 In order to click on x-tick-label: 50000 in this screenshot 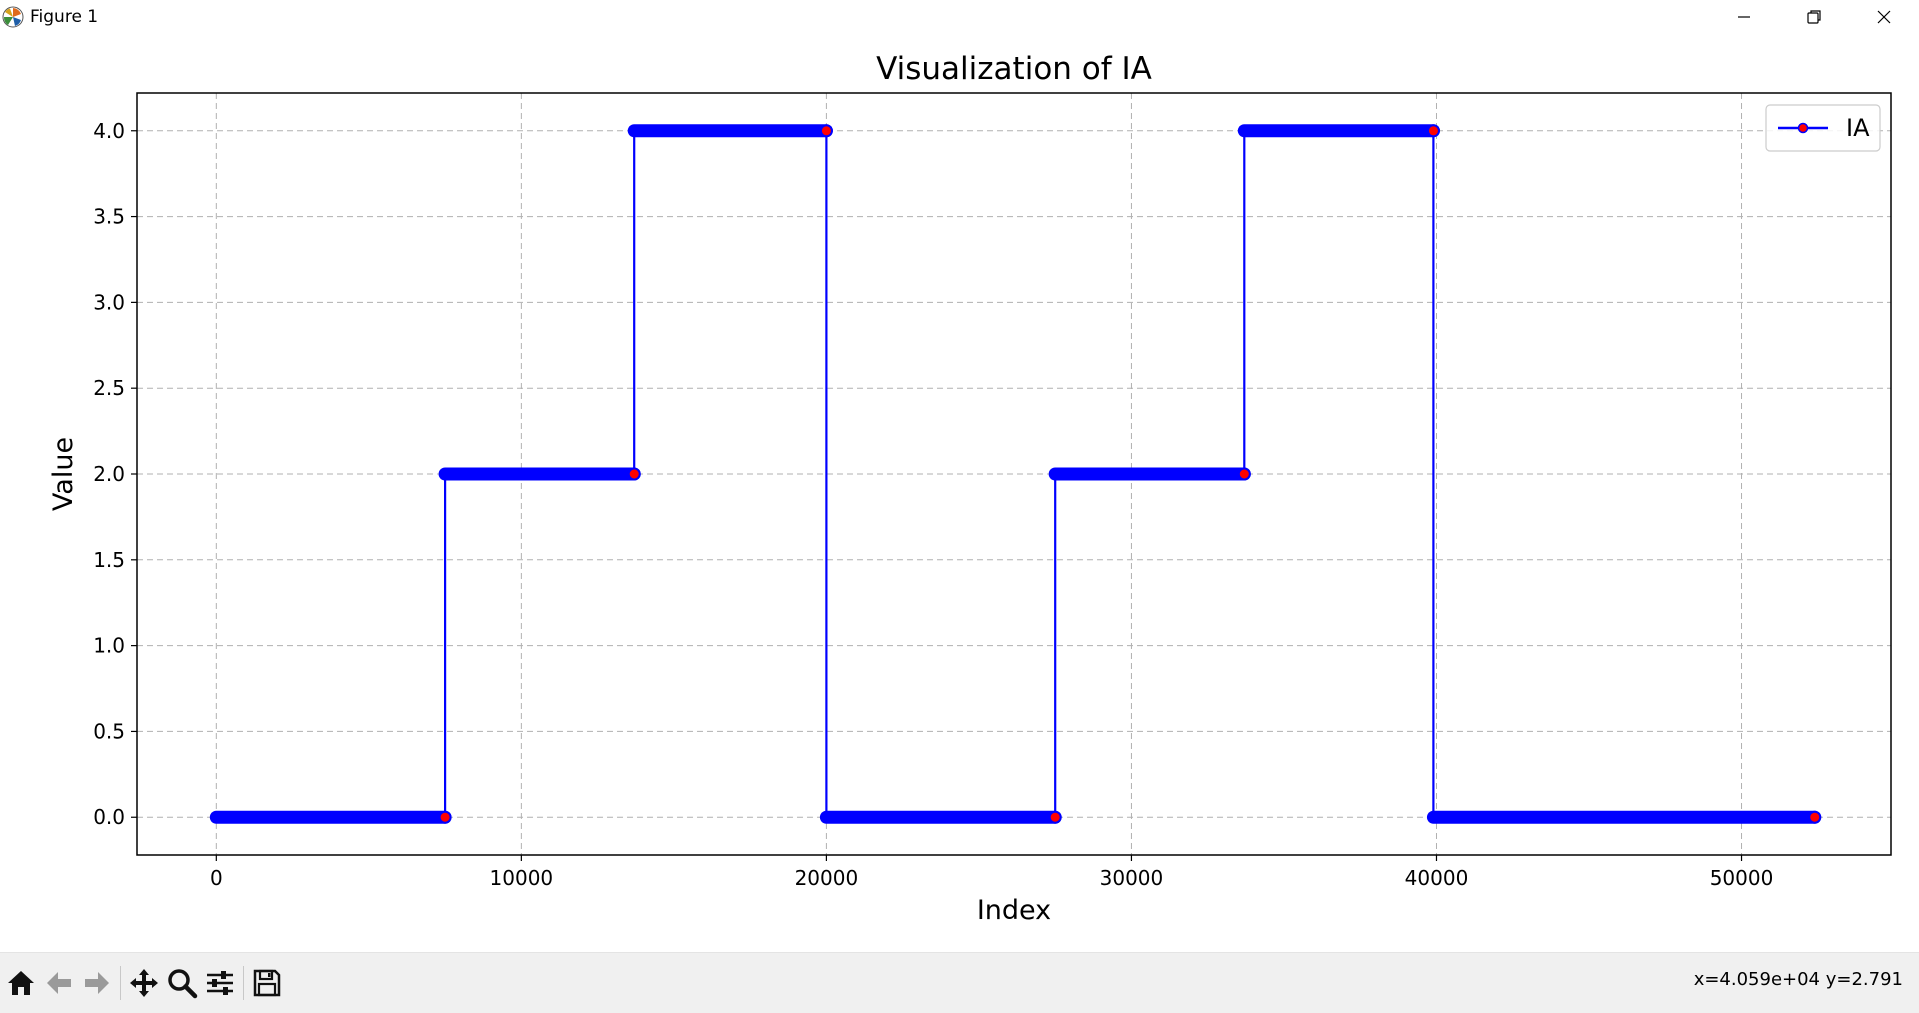, I will do `click(1742, 878)`.